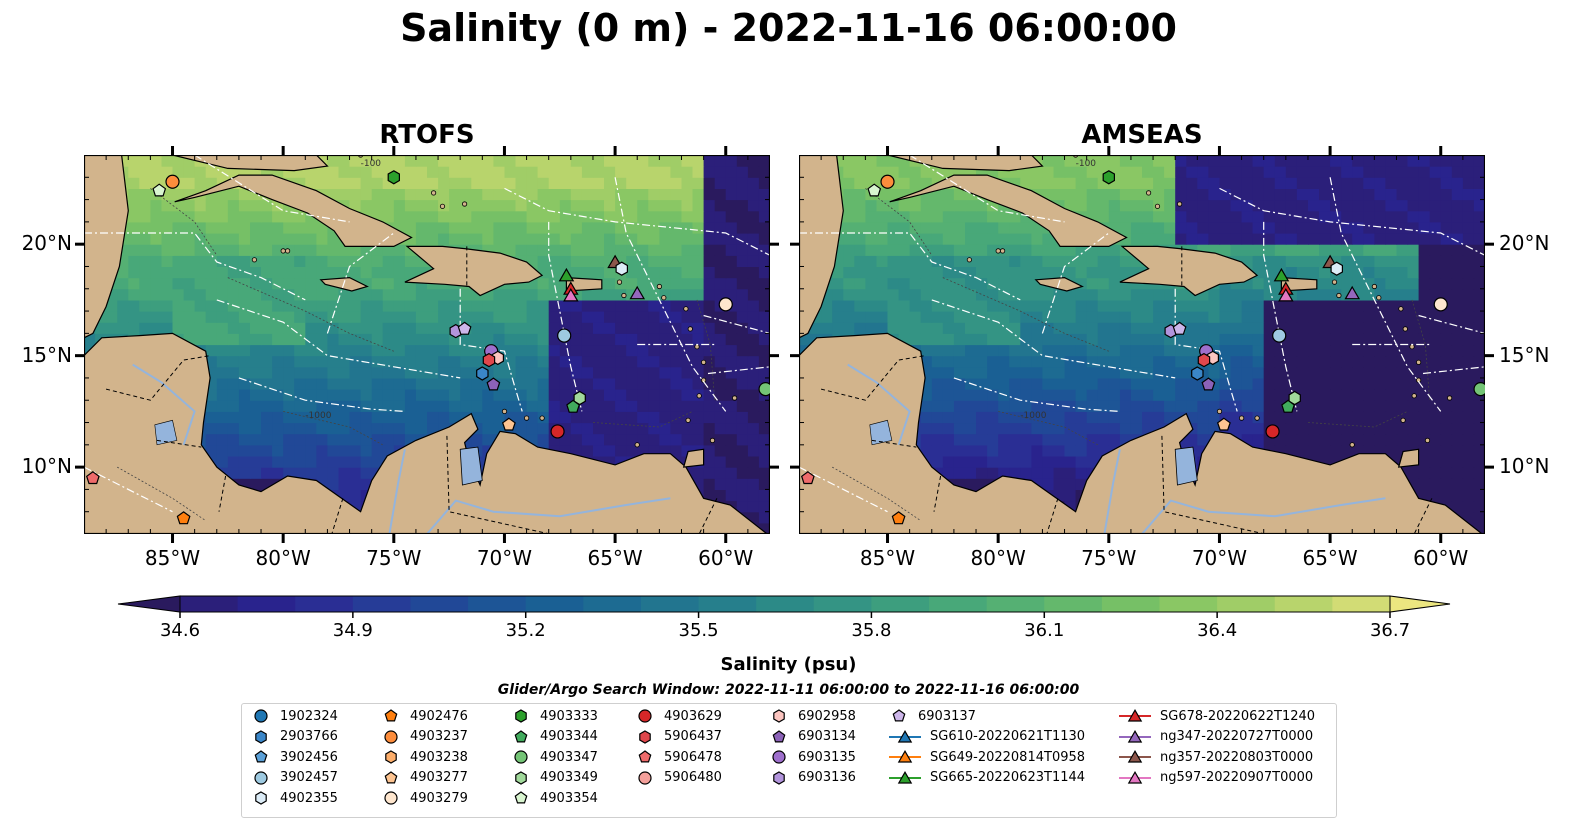  I want to click on legend-item: 4903279, so click(424, 798).